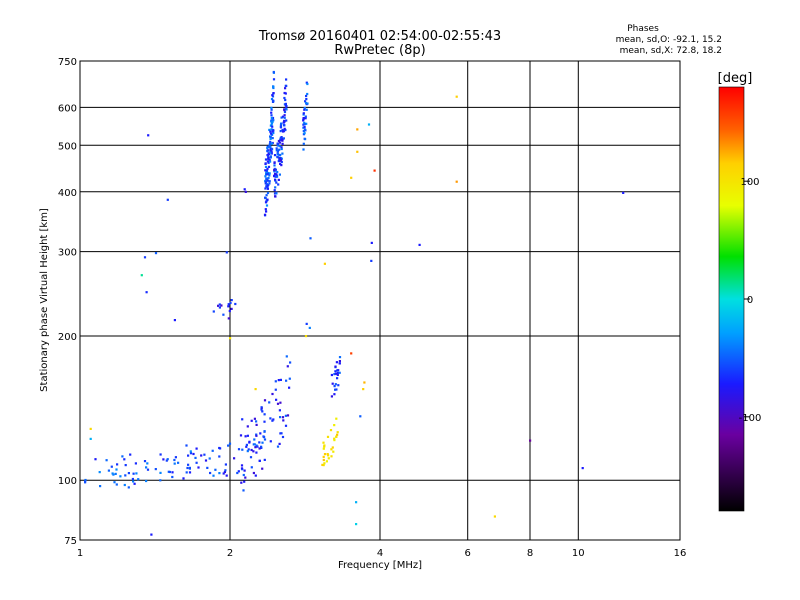  I want to click on x-tick-label: 2, so click(230, 553).